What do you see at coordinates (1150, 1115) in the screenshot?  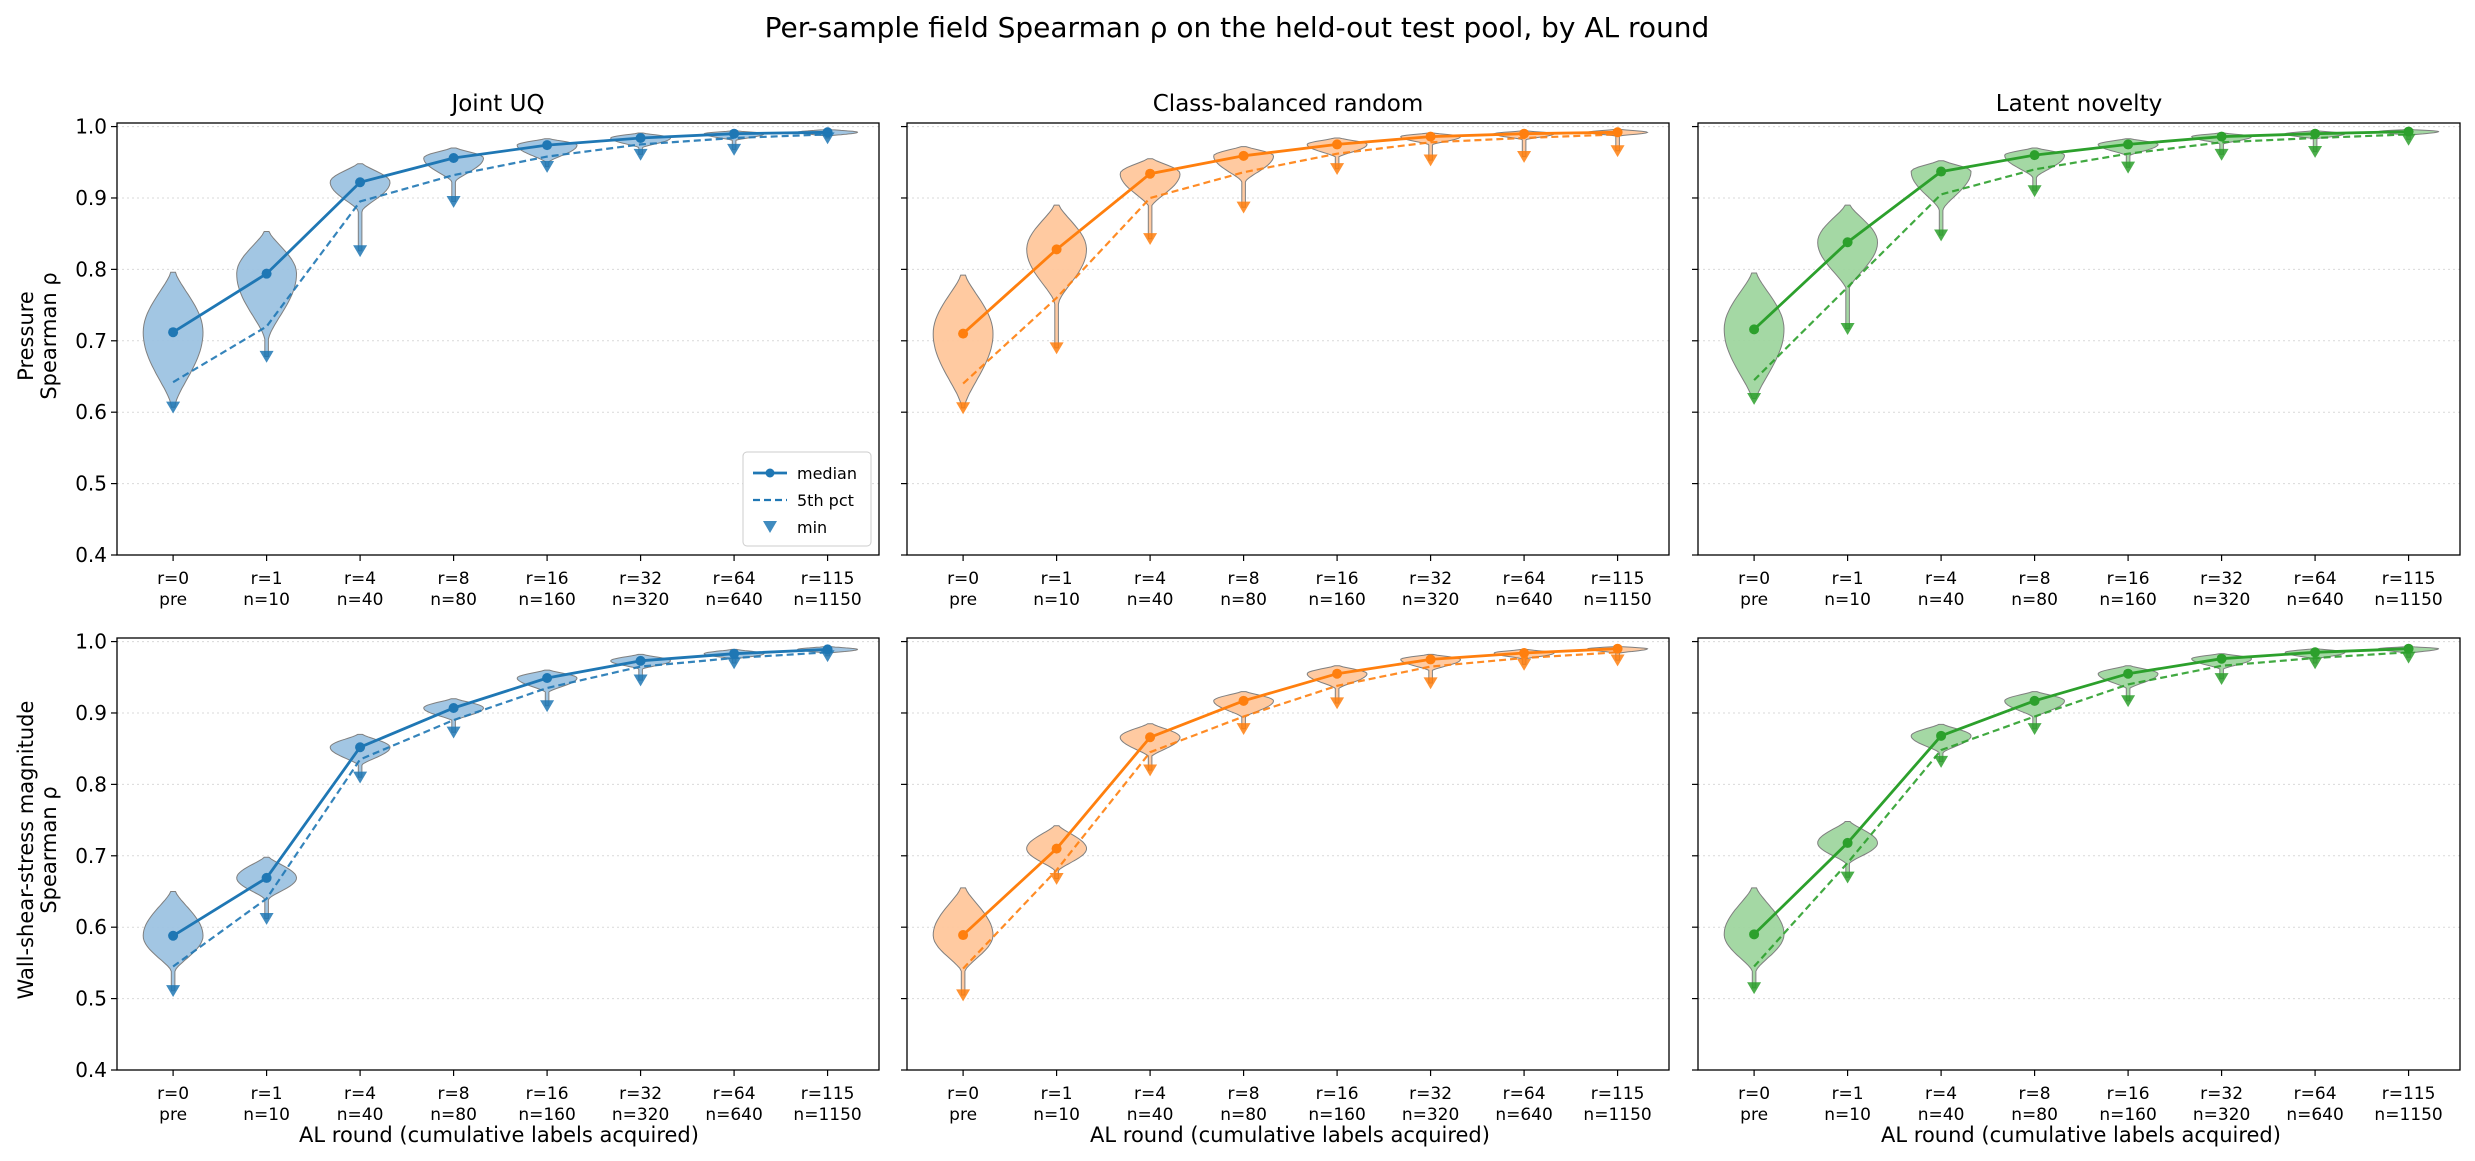 I see `x-tick-label-bottom: n=40` at bounding box center [1150, 1115].